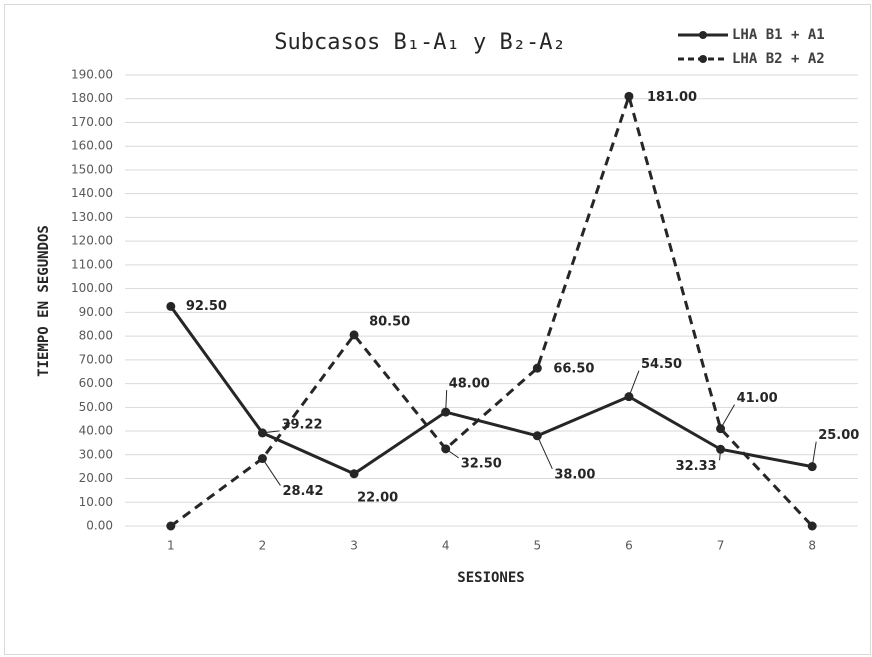 The height and width of the screenshot is (657, 872). I want to click on y-tick-label: 100.00, so click(92, 288).